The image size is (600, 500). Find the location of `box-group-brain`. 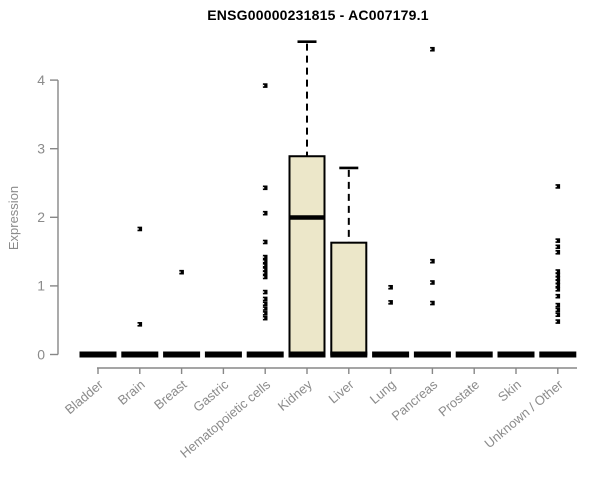

box-group-brain is located at coordinates (140, 292).